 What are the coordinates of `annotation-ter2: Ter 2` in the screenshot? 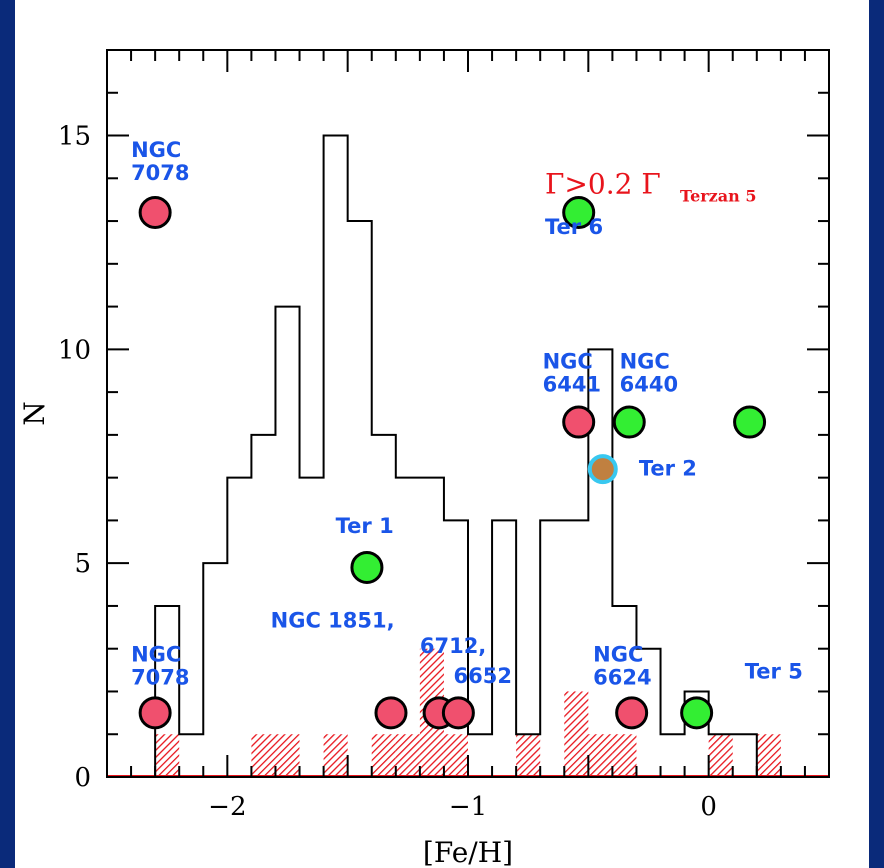 It's located at (668, 469).